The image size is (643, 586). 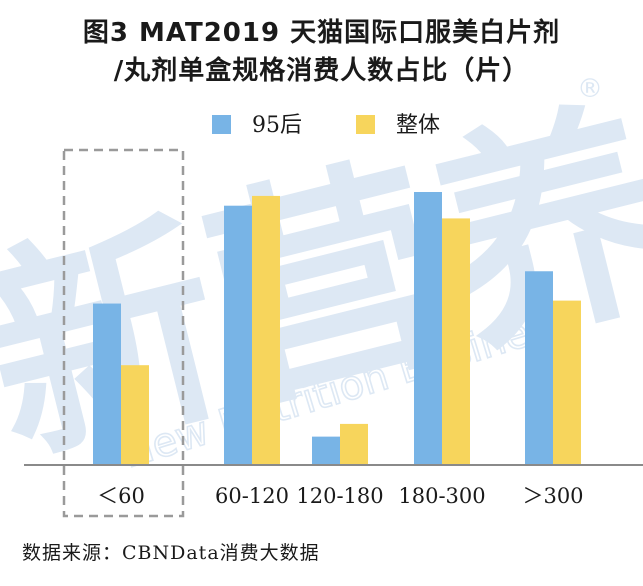 What do you see at coordinates (123, 333) in the screenshot?
I see `highlight-box` at bounding box center [123, 333].